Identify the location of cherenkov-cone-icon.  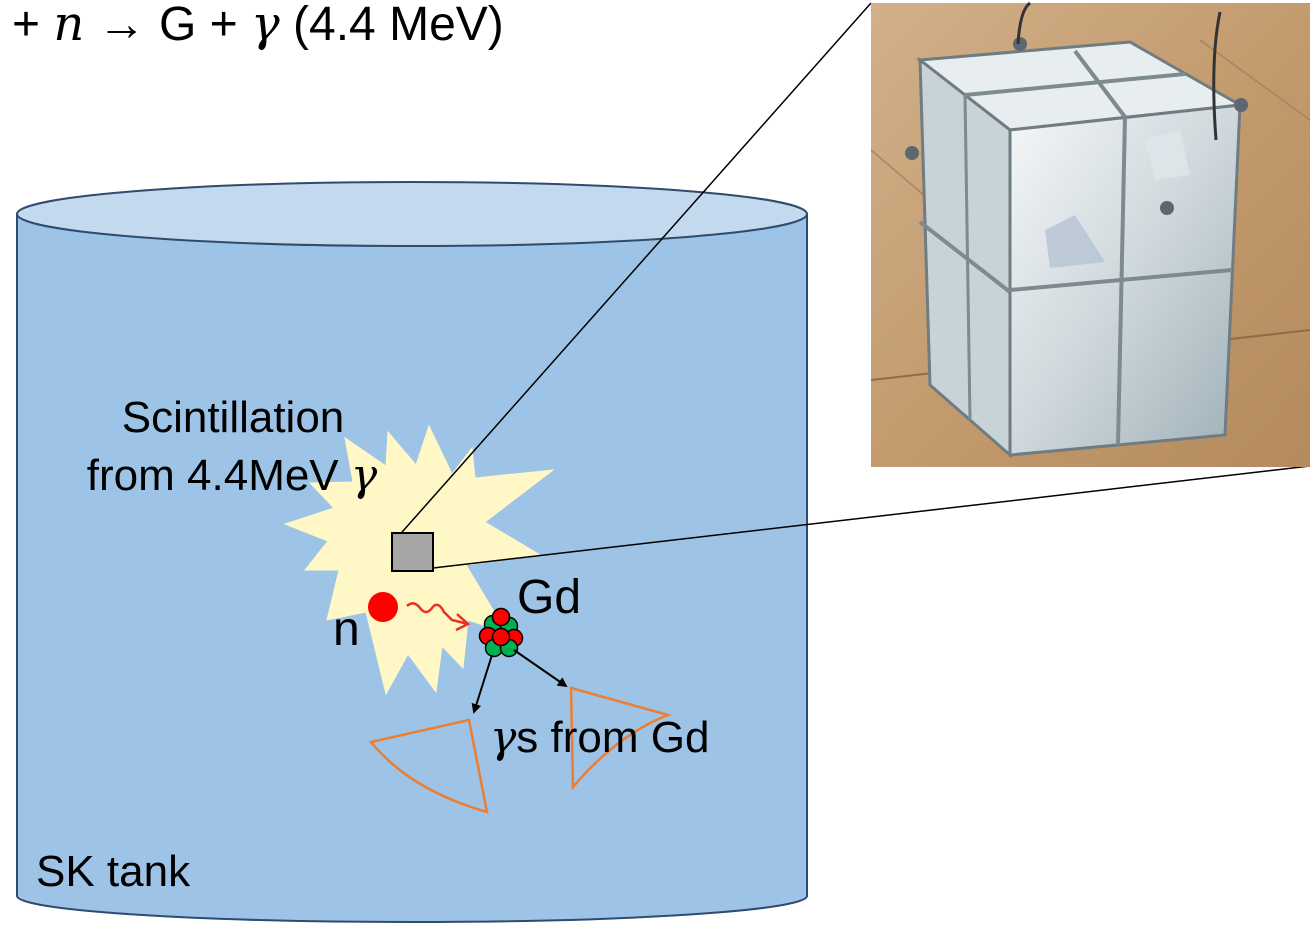
(520, 750).